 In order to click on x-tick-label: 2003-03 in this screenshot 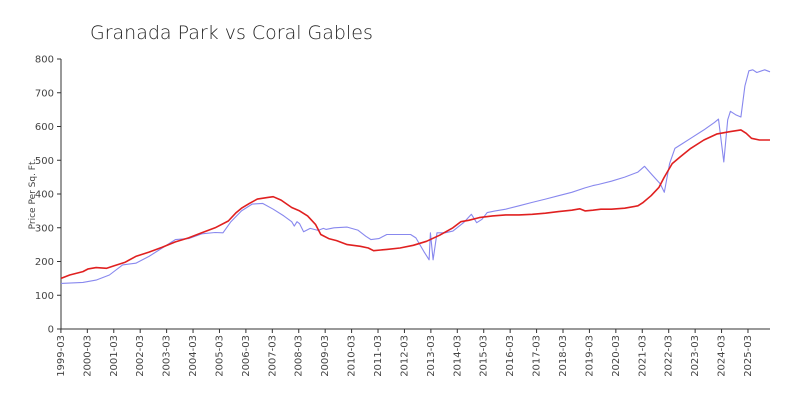, I will do `click(167, 356)`.